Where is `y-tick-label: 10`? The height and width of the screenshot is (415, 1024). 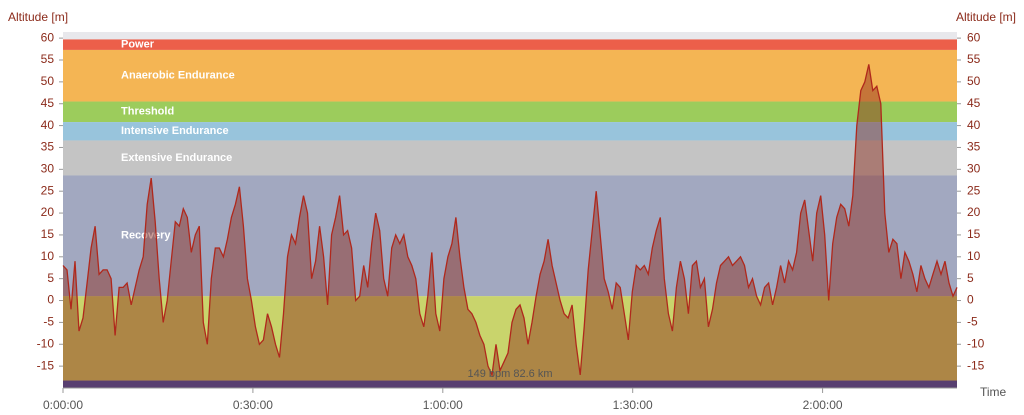 y-tick-label: 10 is located at coordinates (48, 256).